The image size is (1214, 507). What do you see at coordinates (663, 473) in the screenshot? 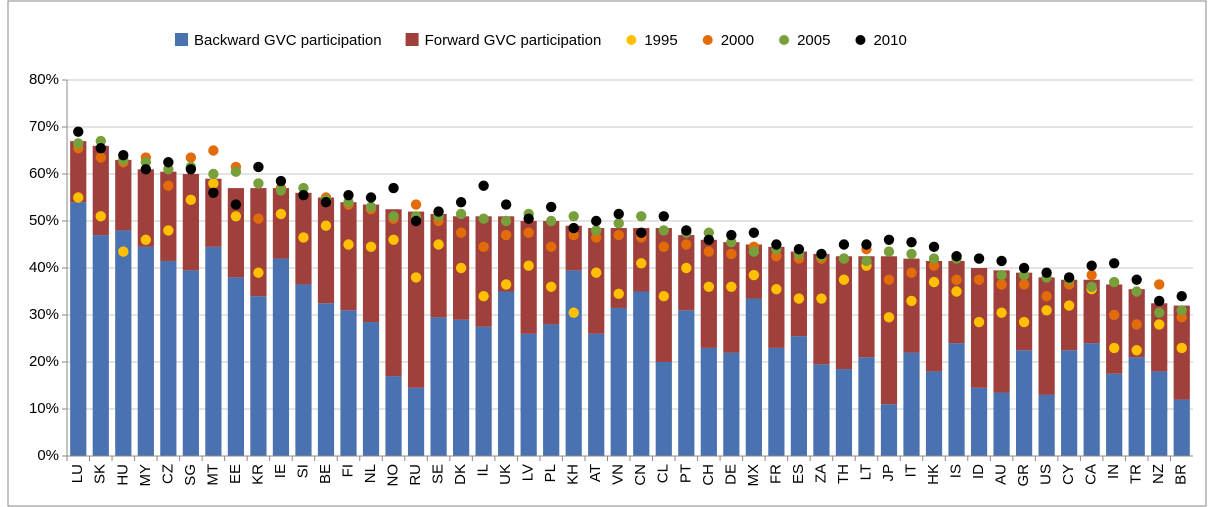
I see `x-tick-label: CL` at bounding box center [663, 473].